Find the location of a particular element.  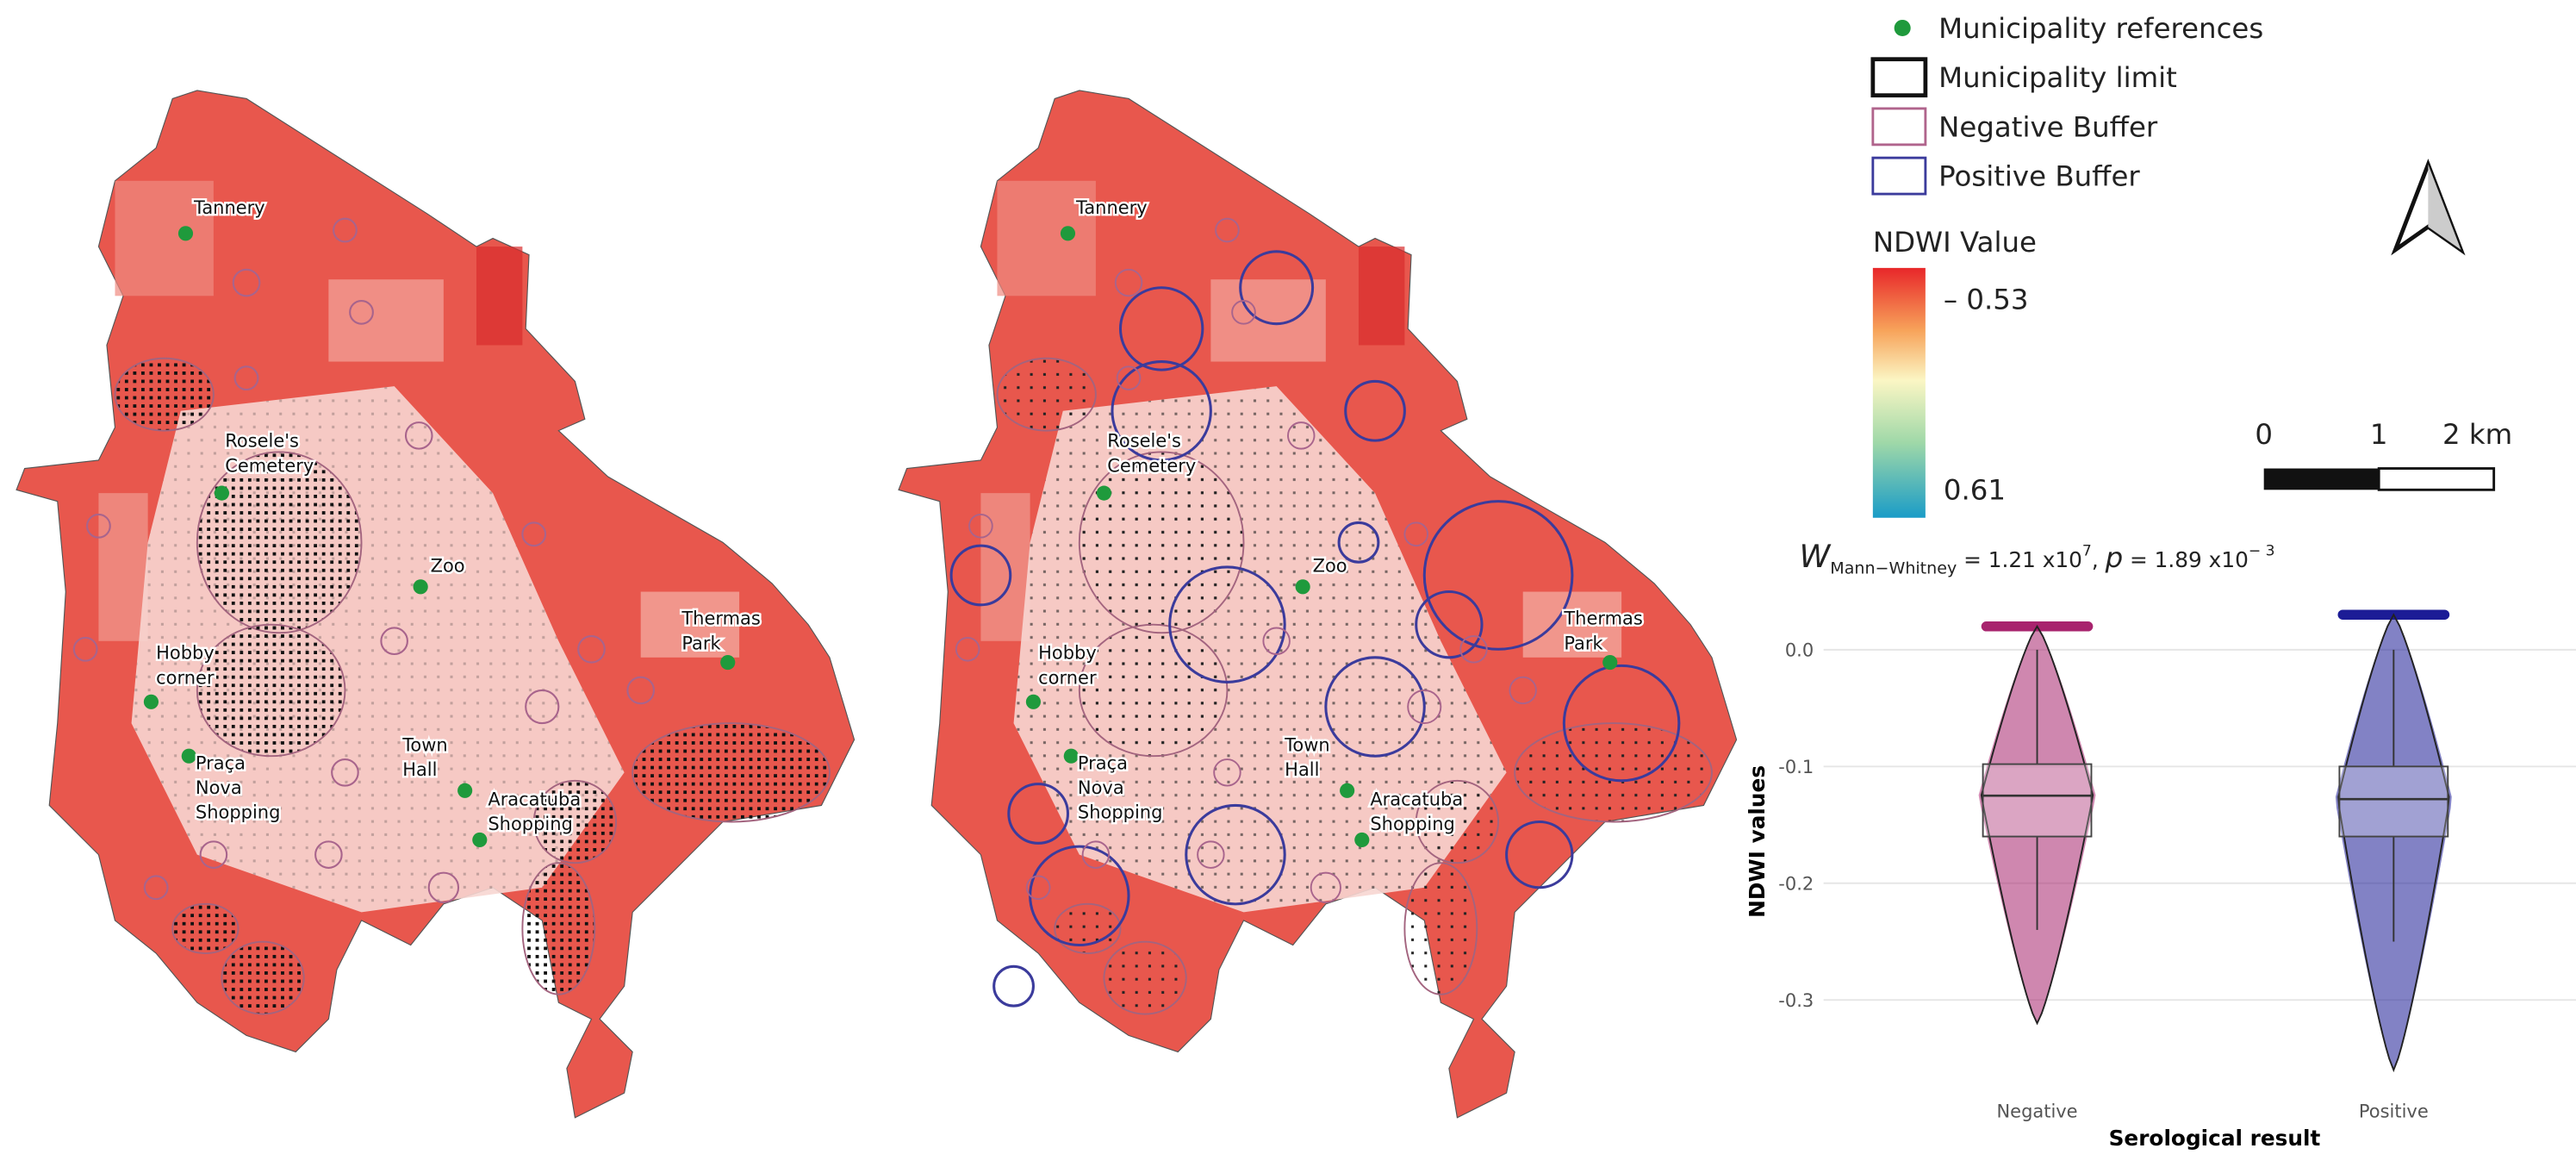

legend-label: Positive Buffer is located at coordinates (2039, 176).